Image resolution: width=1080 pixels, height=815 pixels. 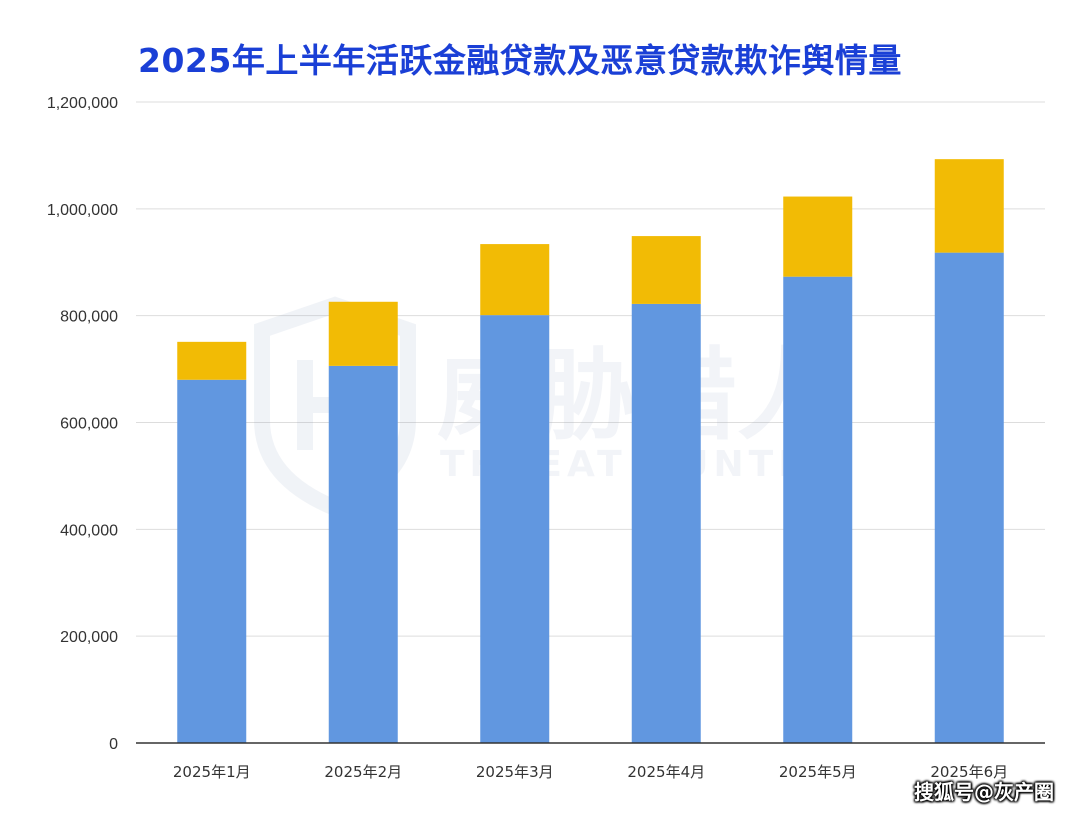 I want to click on x-category-label: 2025年2月, so click(x=363, y=772).